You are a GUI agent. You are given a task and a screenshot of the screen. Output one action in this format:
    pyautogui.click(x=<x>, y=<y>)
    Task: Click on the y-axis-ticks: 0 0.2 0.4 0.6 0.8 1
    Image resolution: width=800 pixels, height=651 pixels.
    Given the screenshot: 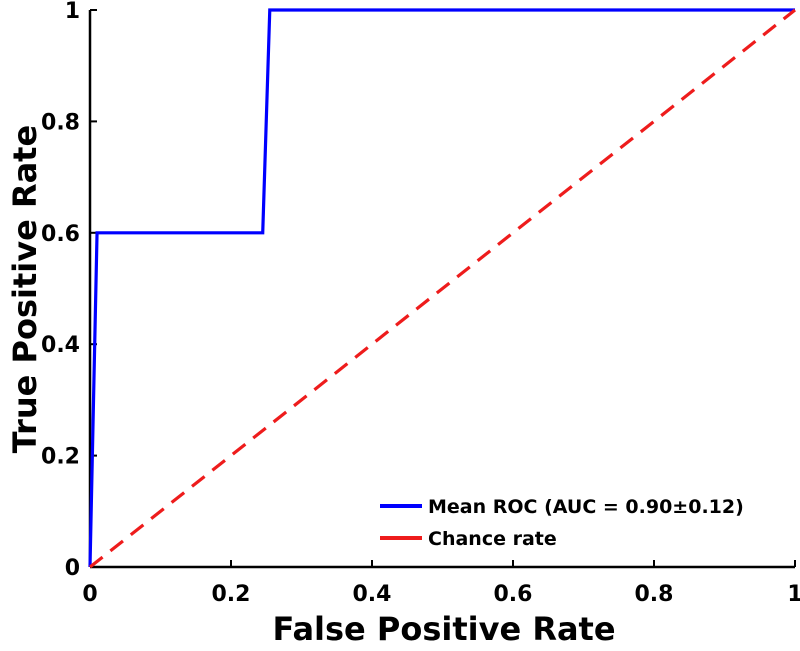 What is the action you would take?
    pyautogui.click(x=69, y=290)
    